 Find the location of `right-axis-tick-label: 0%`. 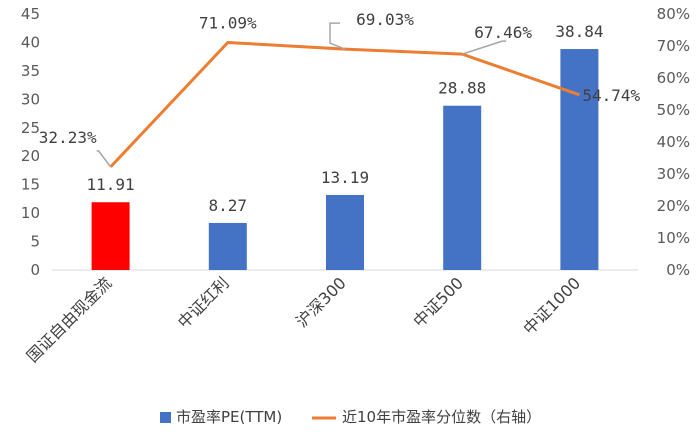

right-axis-tick-label: 0% is located at coordinates (678, 270).